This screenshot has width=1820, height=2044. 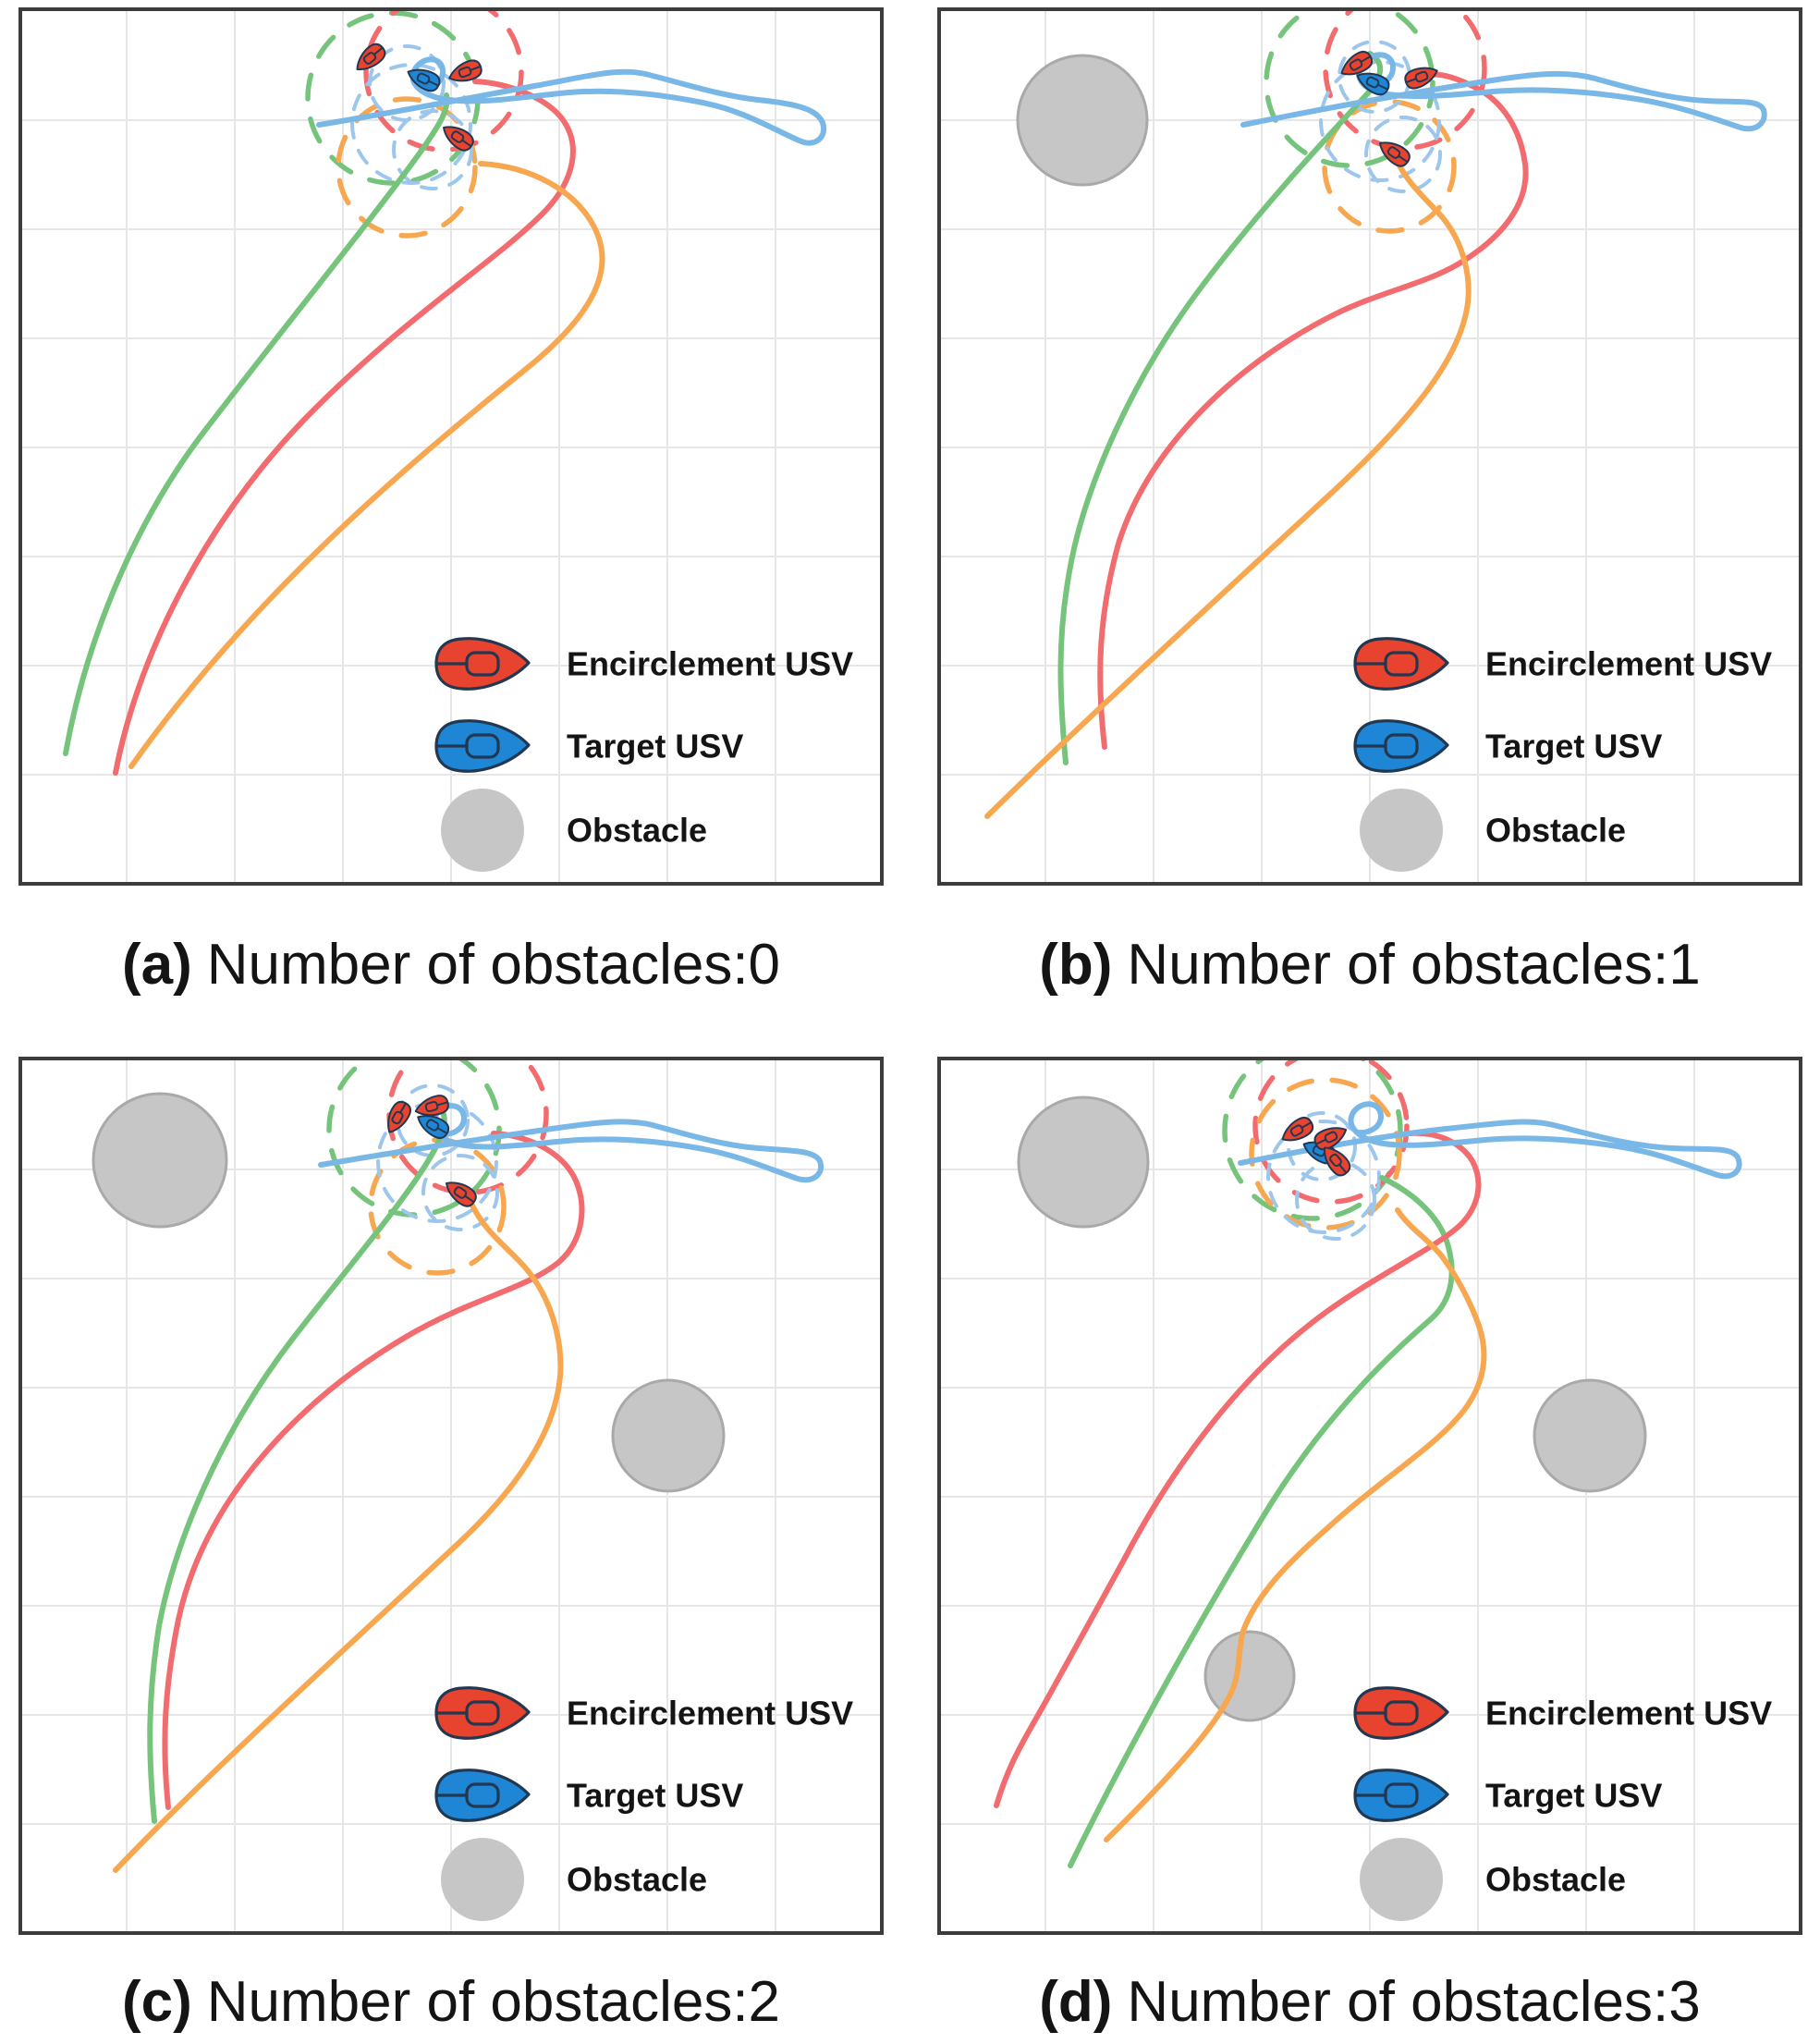 I want to click on caption-a-tag: (a), so click(x=156, y=965).